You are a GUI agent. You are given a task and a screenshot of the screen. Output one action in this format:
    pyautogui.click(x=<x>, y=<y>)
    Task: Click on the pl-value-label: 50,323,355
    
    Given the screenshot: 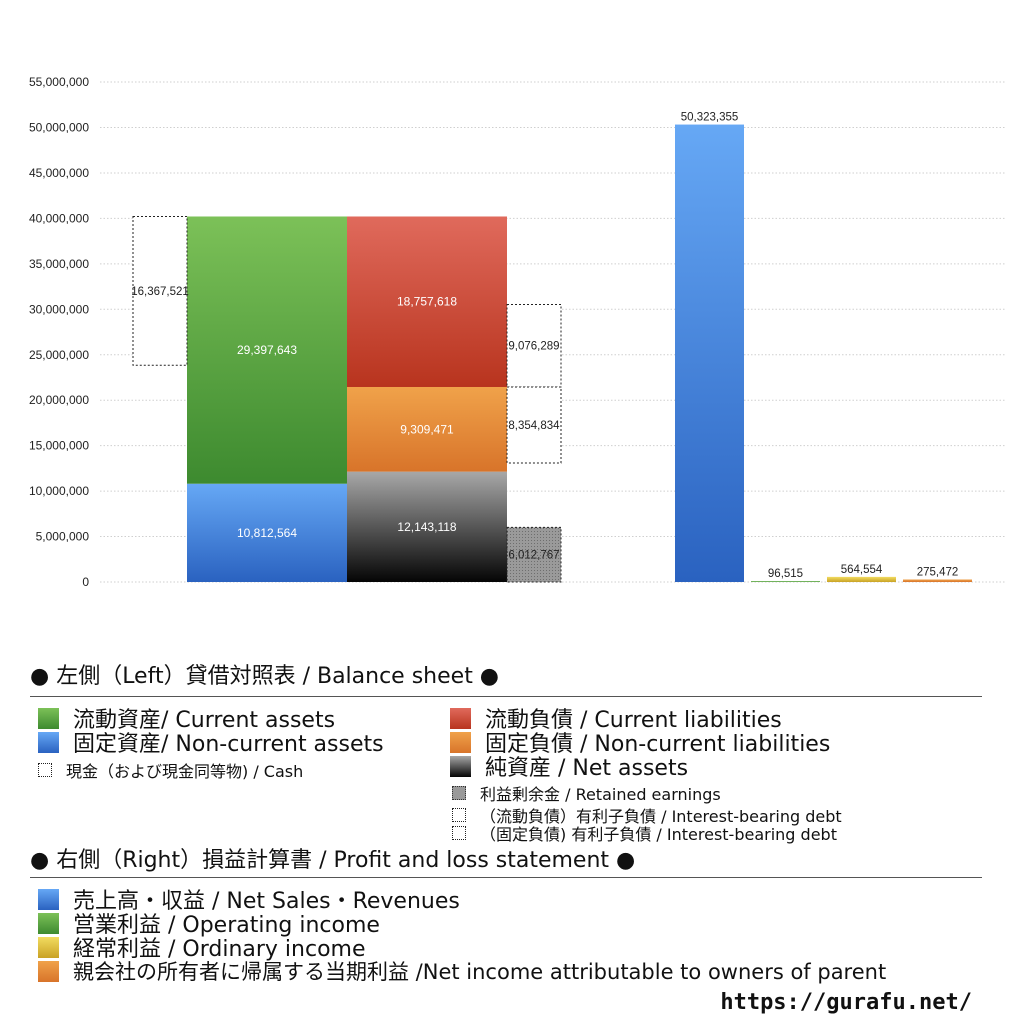 What is the action you would take?
    pyautogui.click(x=710, y=118)
    